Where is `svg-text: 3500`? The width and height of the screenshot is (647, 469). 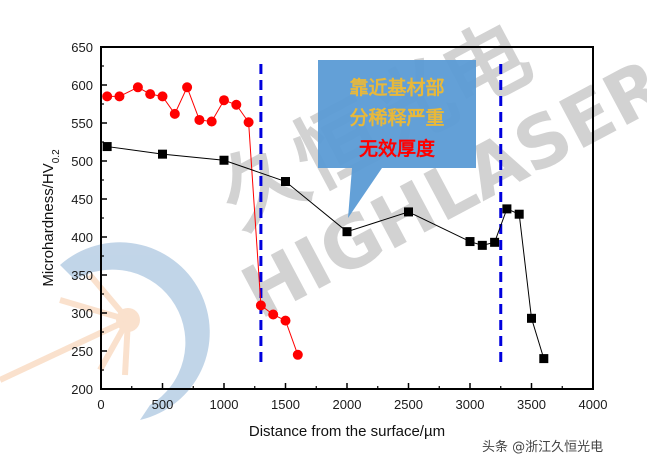
svg-text: 3500 is located at coordinates (531, 404).